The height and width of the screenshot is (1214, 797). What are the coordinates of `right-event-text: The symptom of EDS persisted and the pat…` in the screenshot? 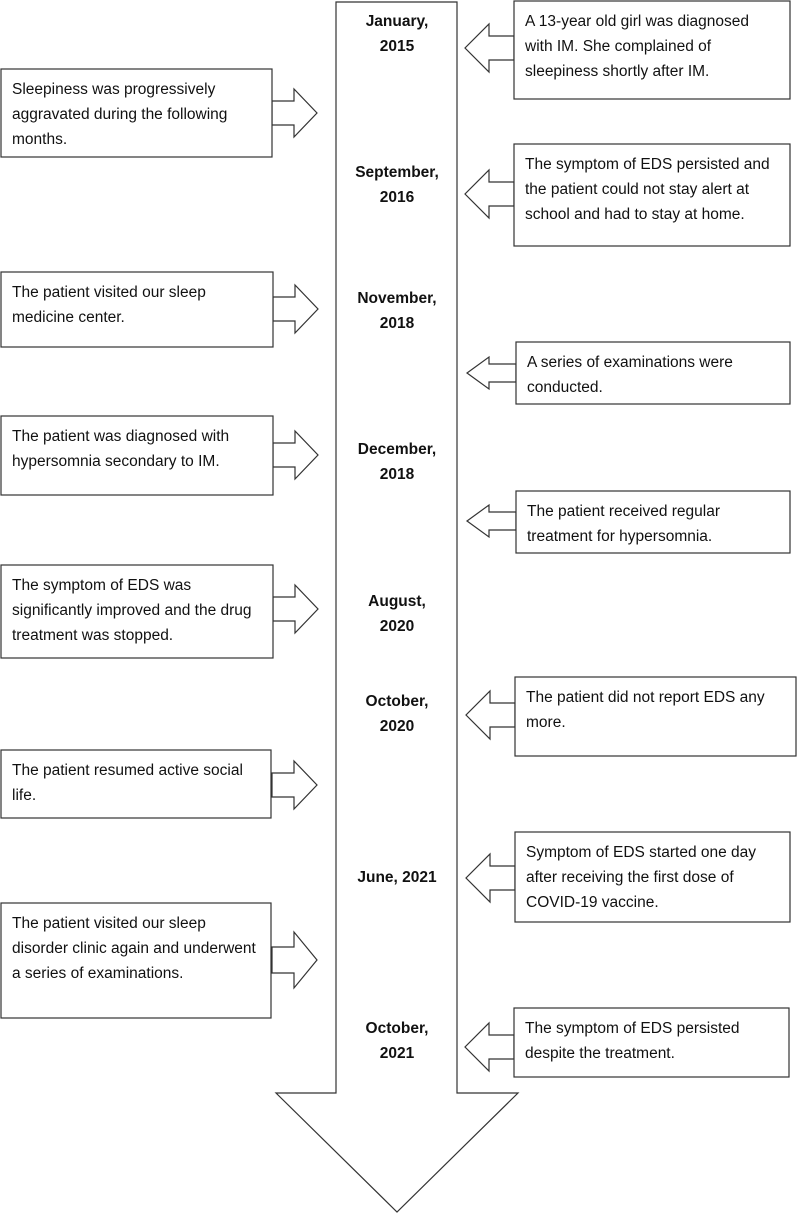 It's located at (647, 189).